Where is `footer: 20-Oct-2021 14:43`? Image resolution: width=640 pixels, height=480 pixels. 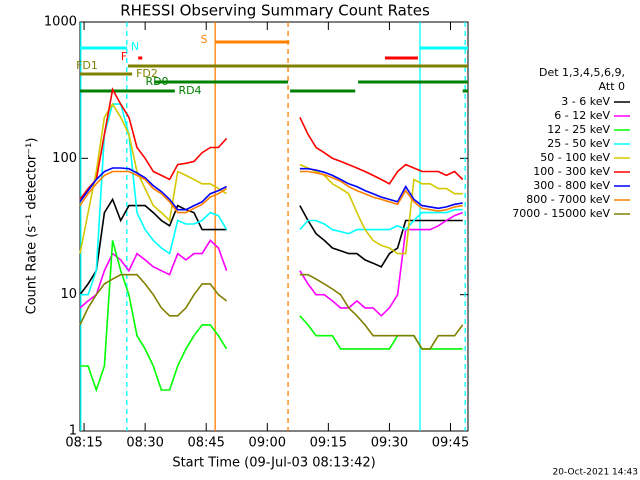
footer: 20-Oct-2021 14:43 is located at coordinates (595, 473).